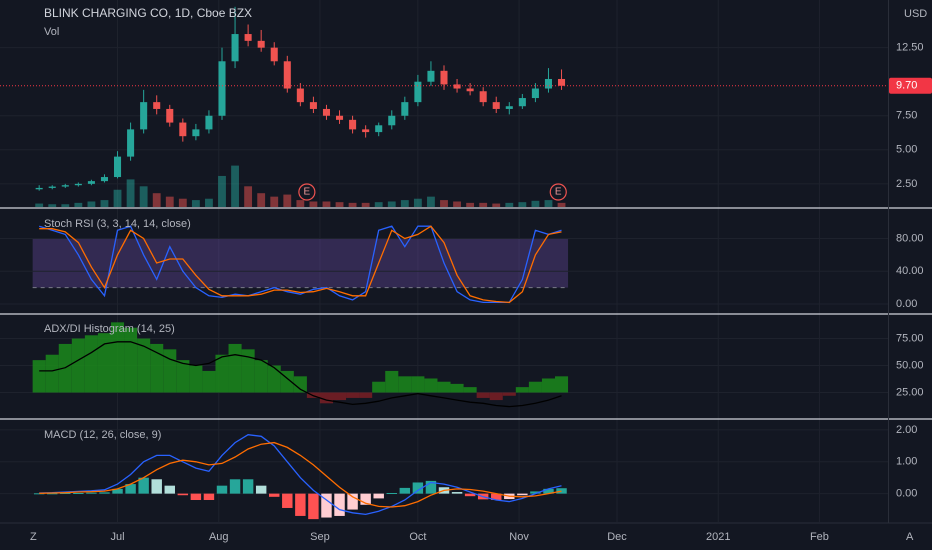 The width and height of the screenshot is (932, 550). Describe the element at coordinates (109, 329) in the screenshot. I see `pane-title: ADX/DI Histogram (14, 25)` at that location.